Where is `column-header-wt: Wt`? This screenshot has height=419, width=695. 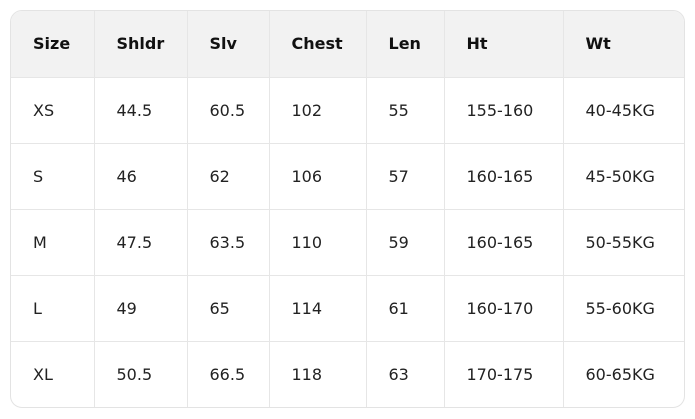
column-header-wt: Wt is located at coordinates (623, 44).